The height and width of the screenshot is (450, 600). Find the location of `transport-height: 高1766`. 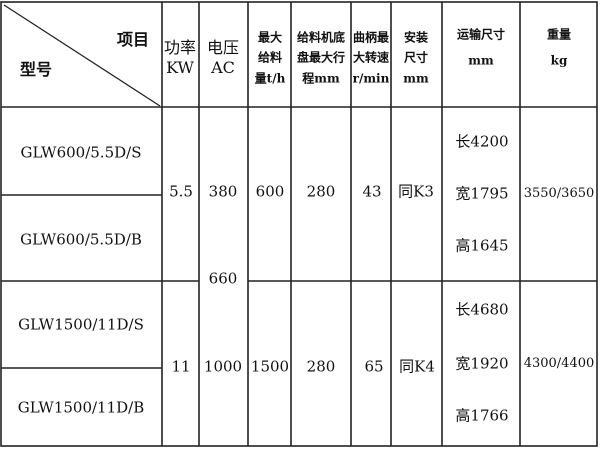

transport-height: 高1766 is located at coordinates (482, 415).